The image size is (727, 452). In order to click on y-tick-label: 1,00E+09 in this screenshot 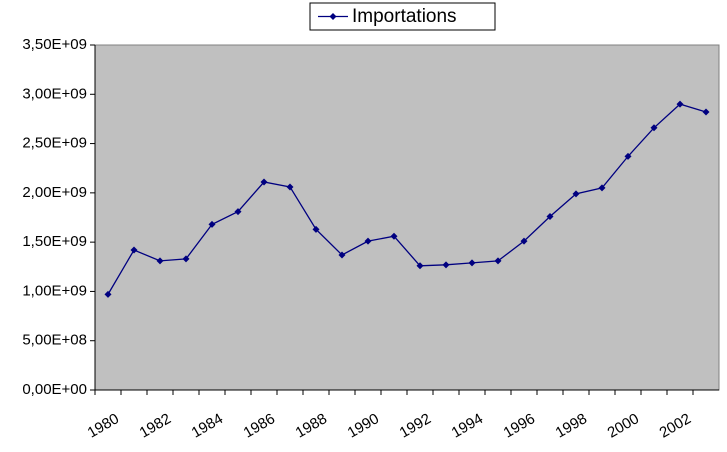, I will do `click(54, 290)`.